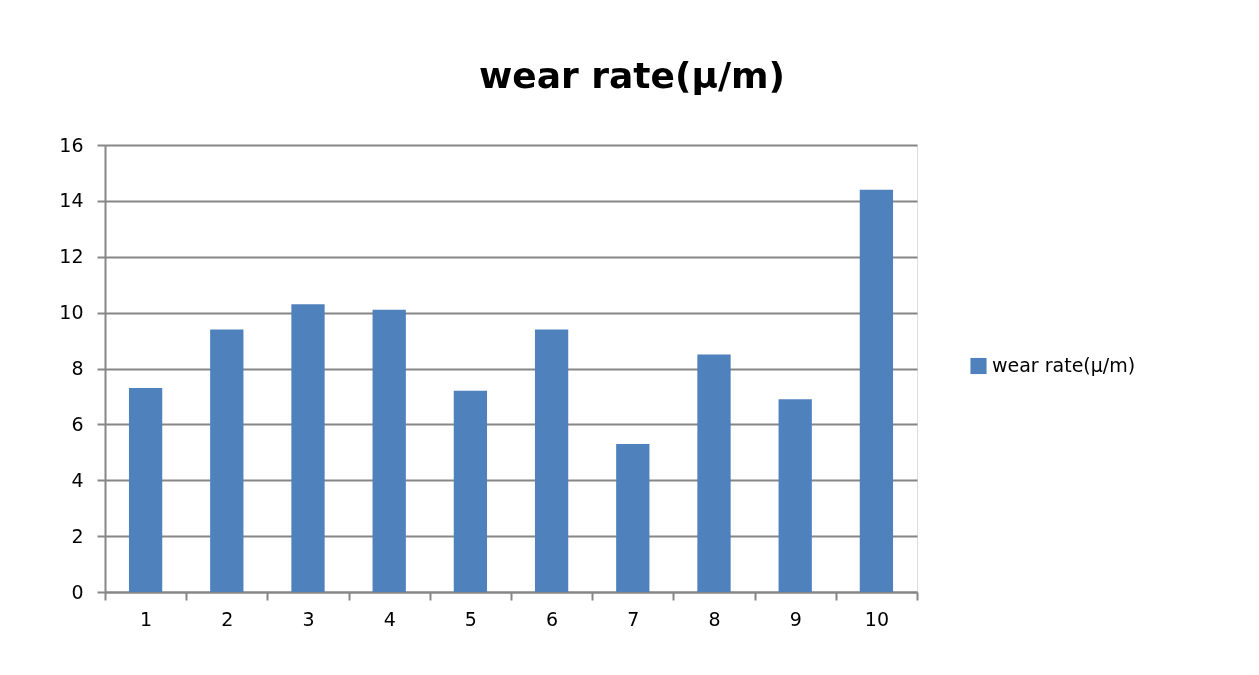 The image size is (1259, 675). Describe the element at coordinates (77, 535) in the screenshot. I see `y-tick-label: 2` at that location.